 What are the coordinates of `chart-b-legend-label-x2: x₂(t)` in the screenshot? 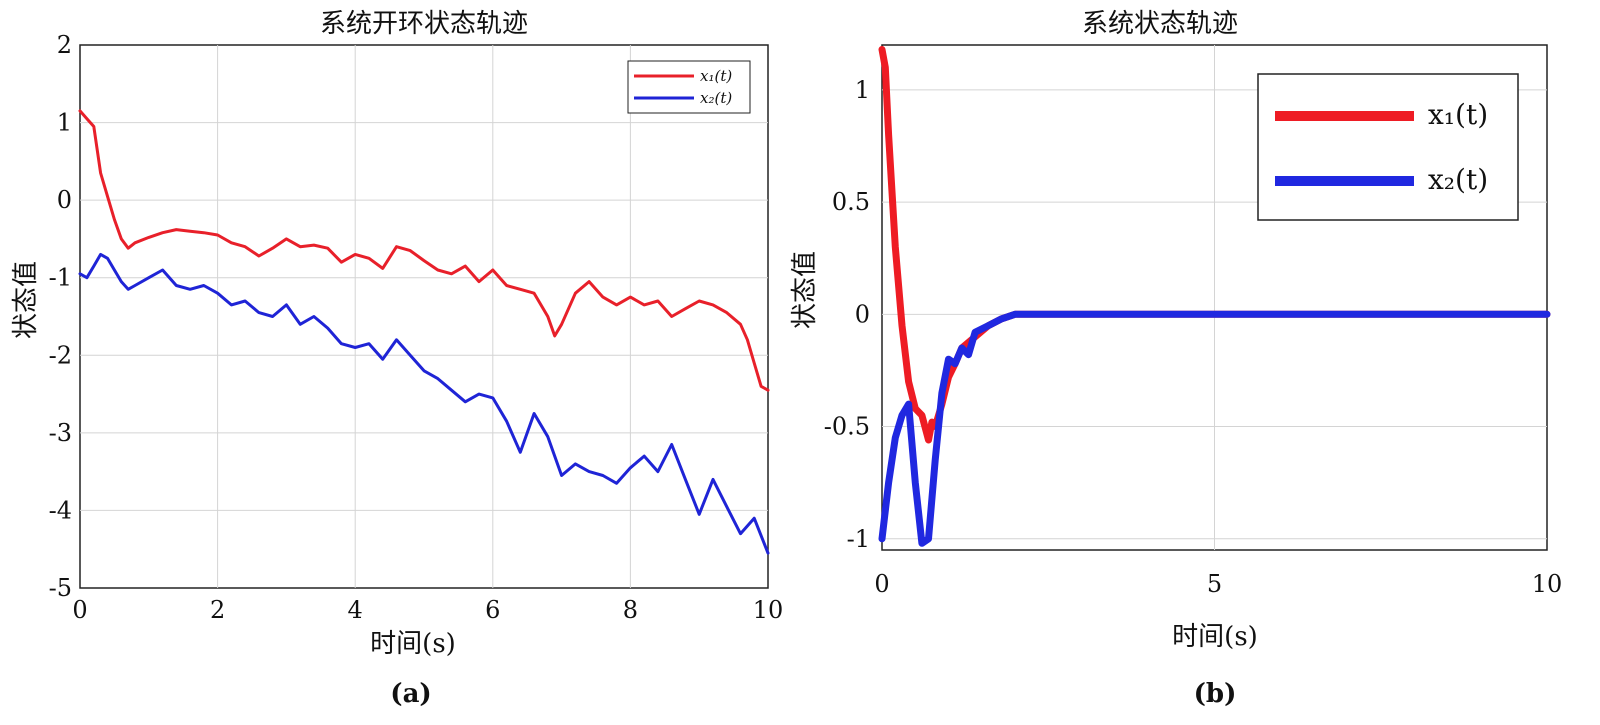 It's located at (1458, 179).